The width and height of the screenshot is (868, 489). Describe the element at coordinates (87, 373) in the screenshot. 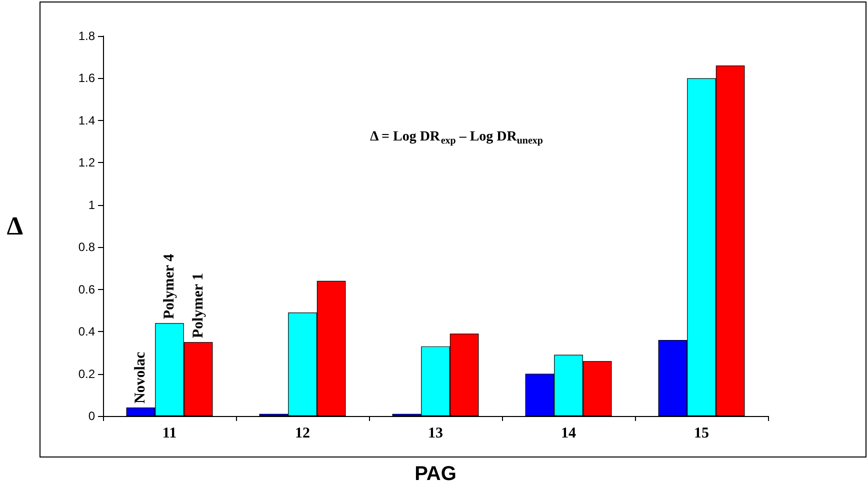

I see `y-tick-label: 0.2` at that location.